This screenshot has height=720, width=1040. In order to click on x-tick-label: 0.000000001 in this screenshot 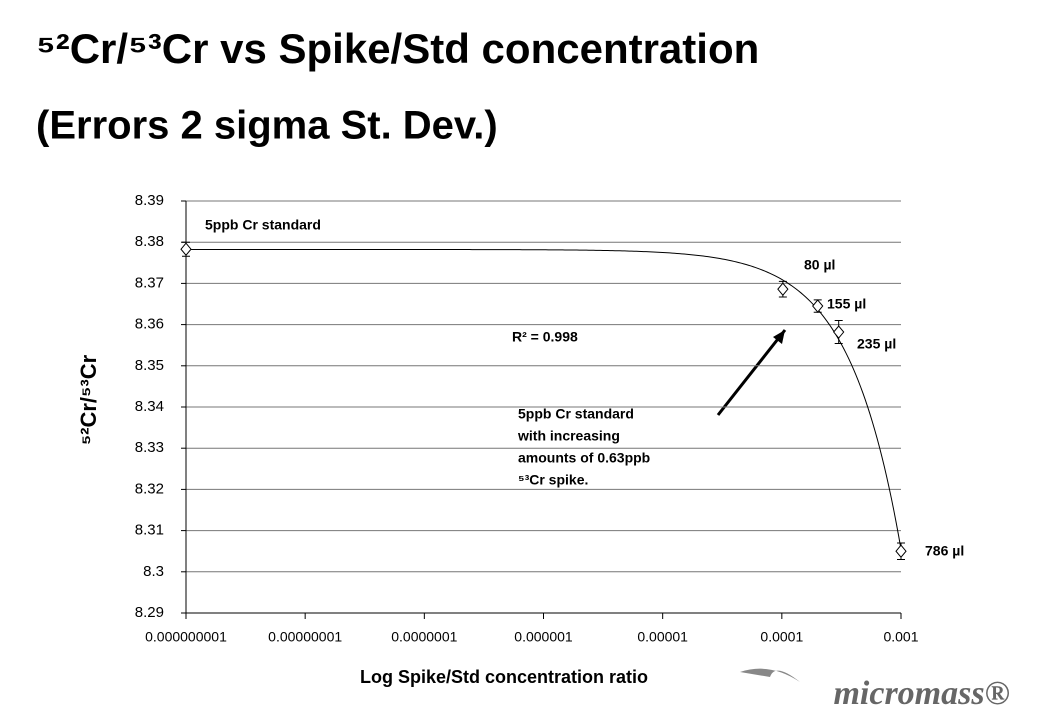, I will do `click(186, 637)`.